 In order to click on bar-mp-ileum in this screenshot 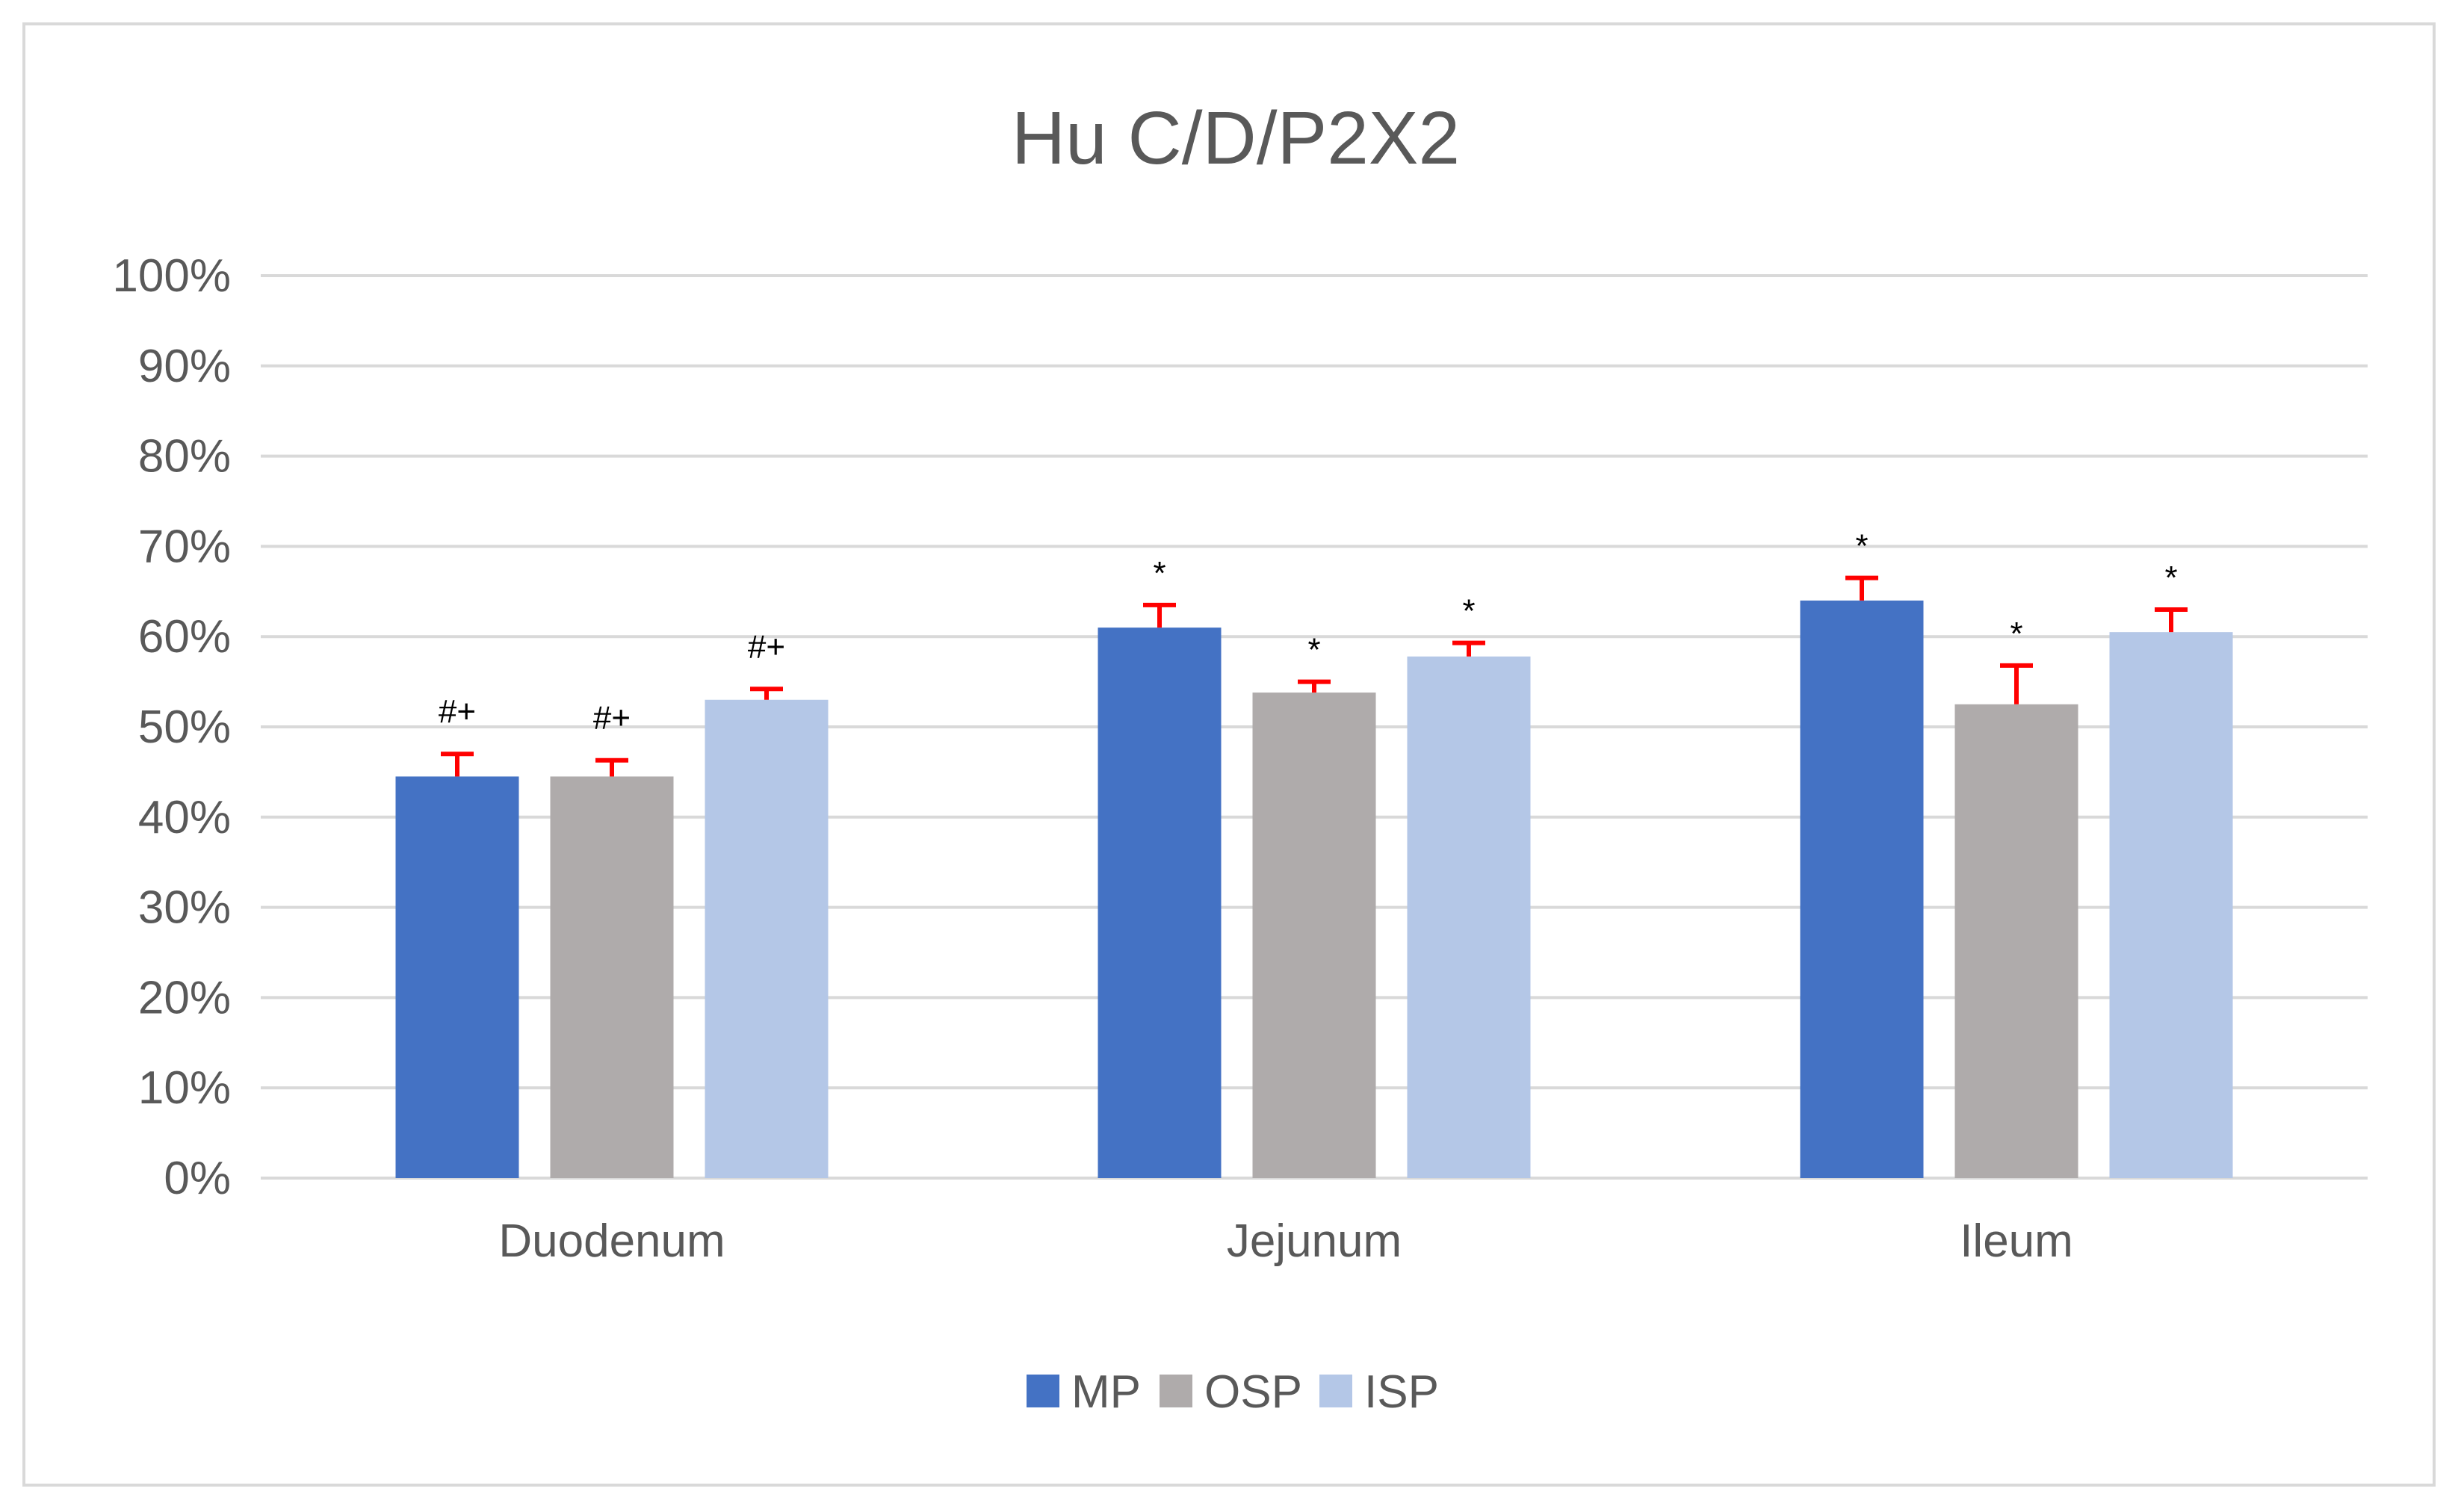, I will do `click(1862, 889)`.